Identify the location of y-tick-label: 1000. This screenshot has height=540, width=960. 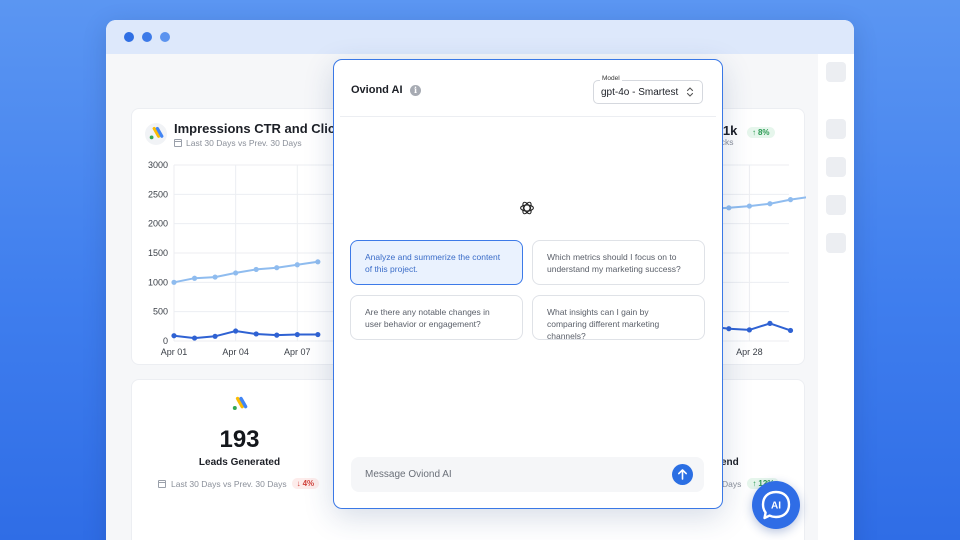
(158, 282).